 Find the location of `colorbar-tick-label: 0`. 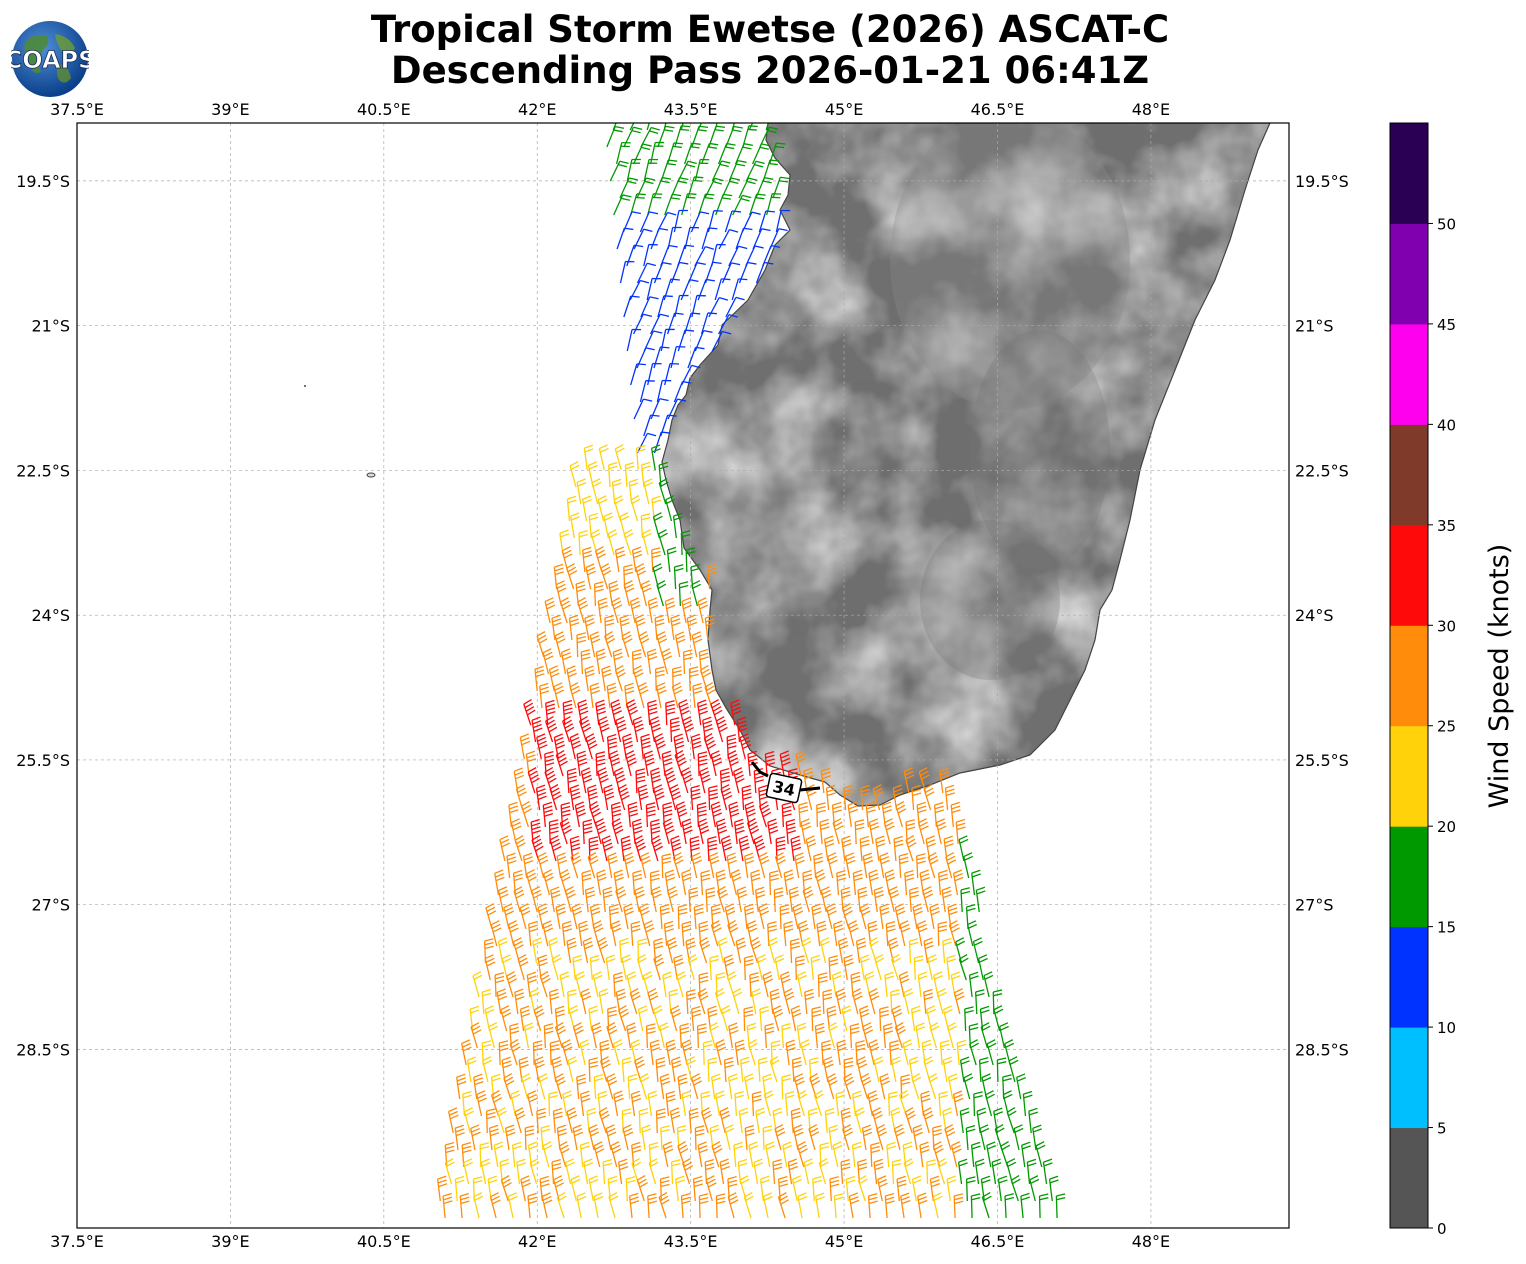

colorbar-tick-label: 0 is located at coordinates (1442, 1229).